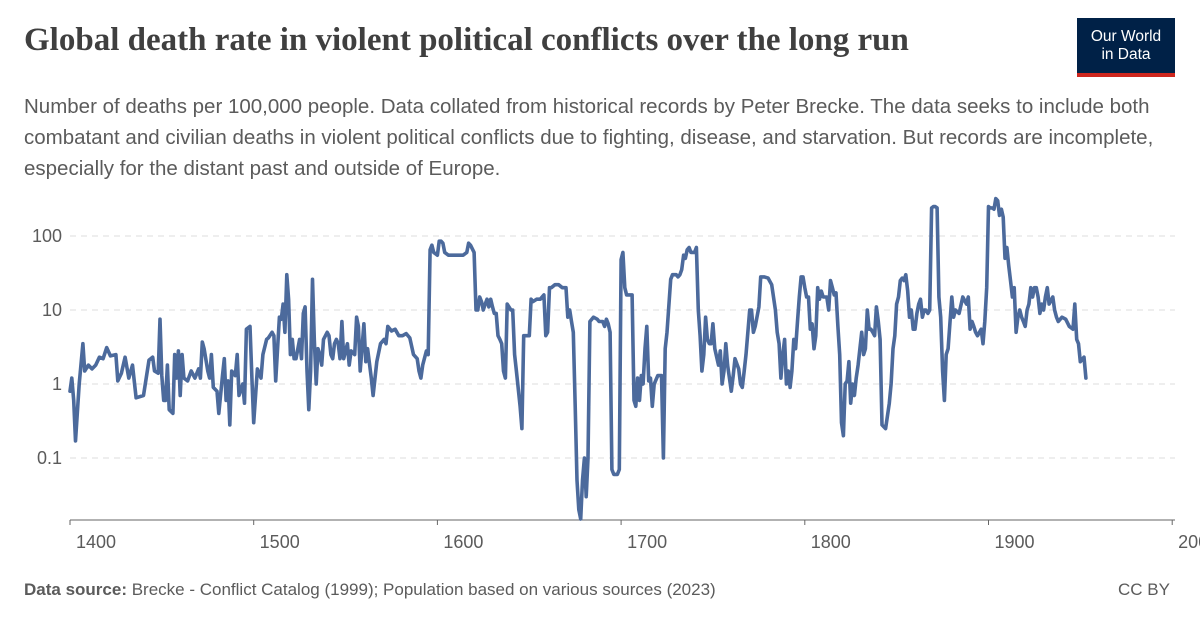  What do you see at coordinates (1126, 37) in the screenshot?
I see `logo-line-1: Our World` at bounding box center [1126, 37].